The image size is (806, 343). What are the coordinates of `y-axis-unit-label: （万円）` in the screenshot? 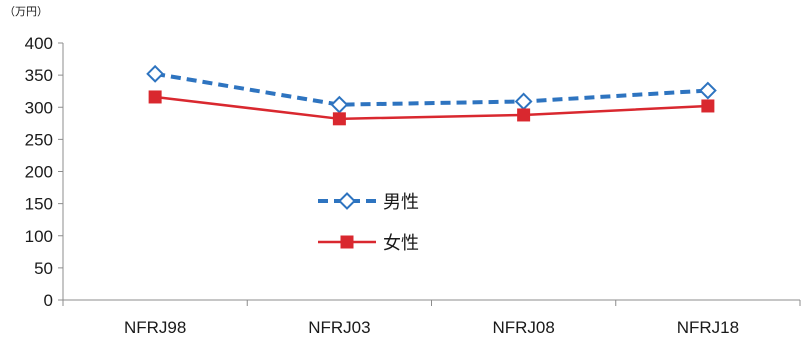 It's located at (26, 11).